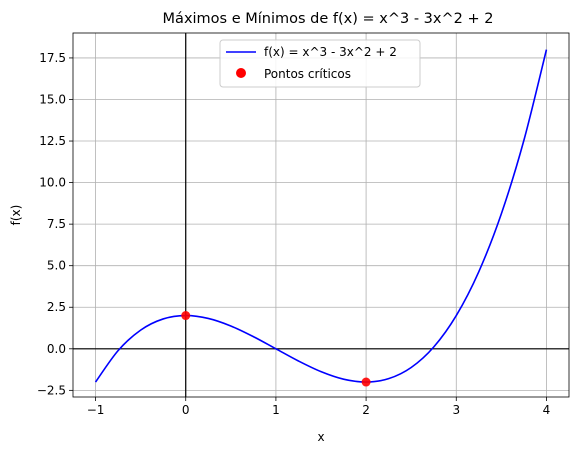 This screenshot has width=578, height=455. I want to click on x-tick-label: 2, so click(366, 410).